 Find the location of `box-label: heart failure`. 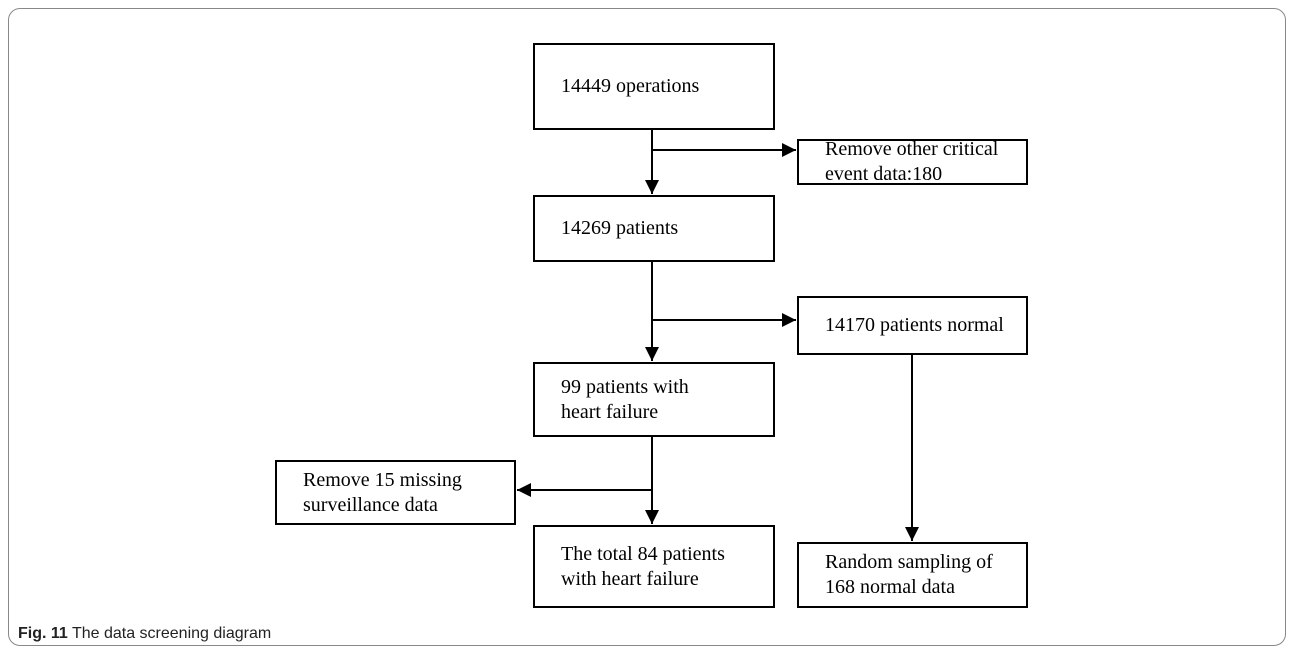

box-label: heart failure is located at coordinates (610, 411).